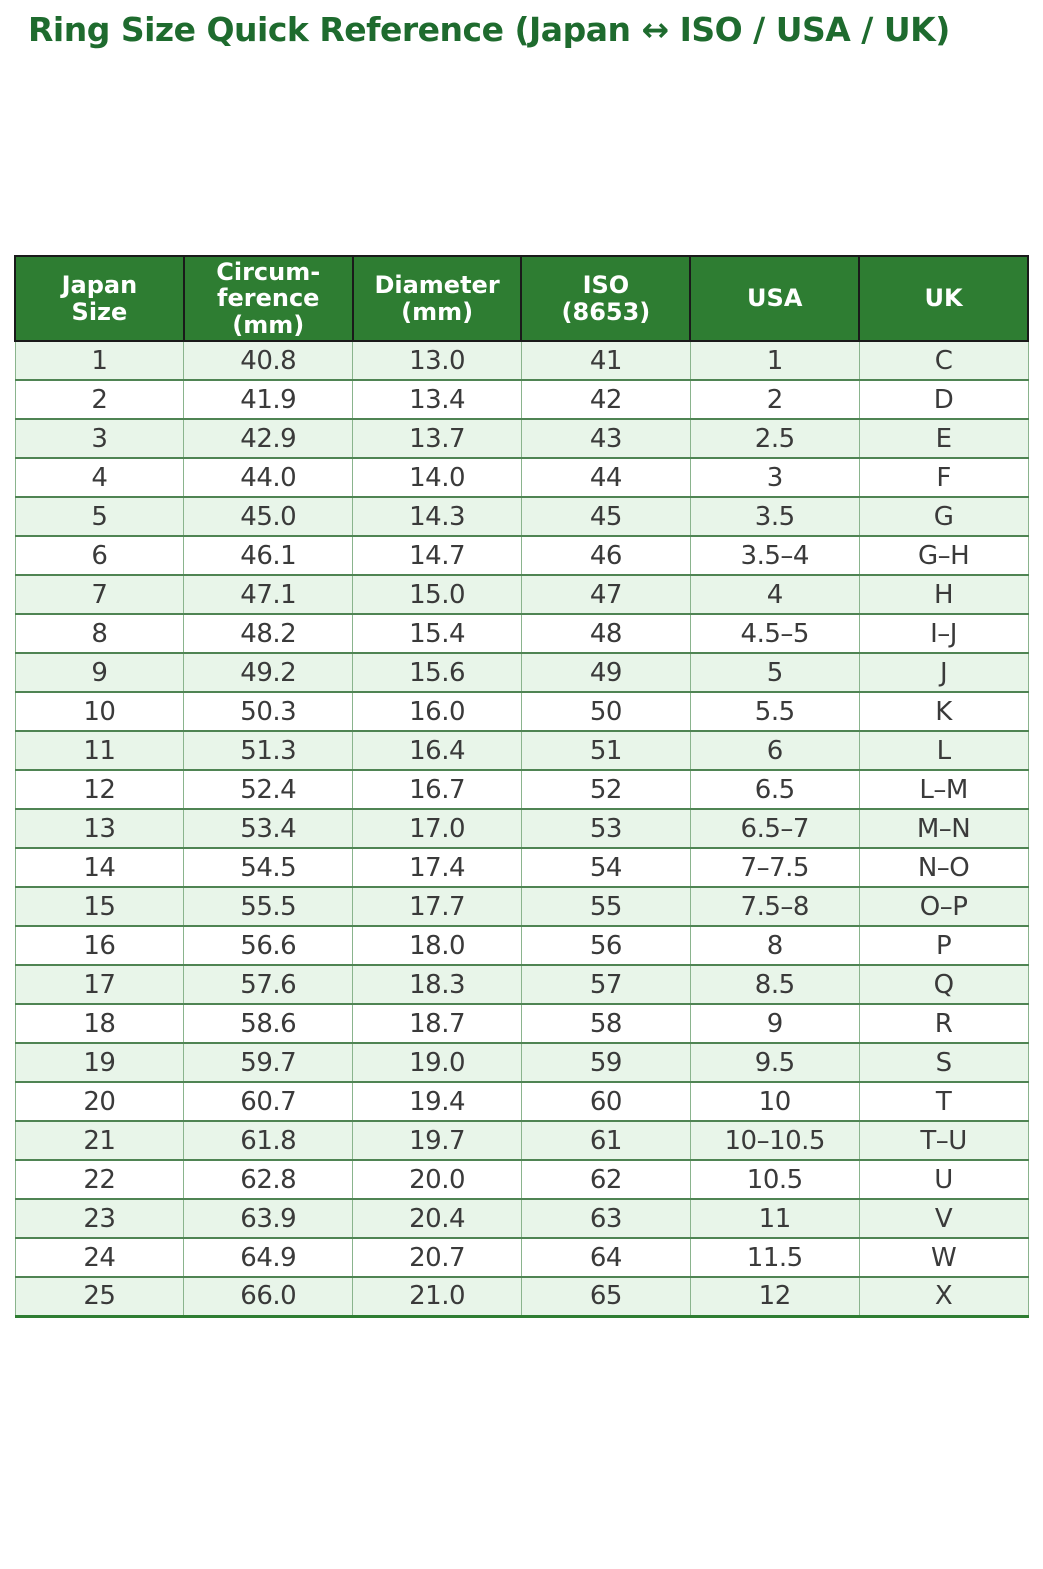 The image size is (1043, 1569). Describe the element at coordinates (99, 1102) in the screenshot. I see `table-cell: 20` at that location.